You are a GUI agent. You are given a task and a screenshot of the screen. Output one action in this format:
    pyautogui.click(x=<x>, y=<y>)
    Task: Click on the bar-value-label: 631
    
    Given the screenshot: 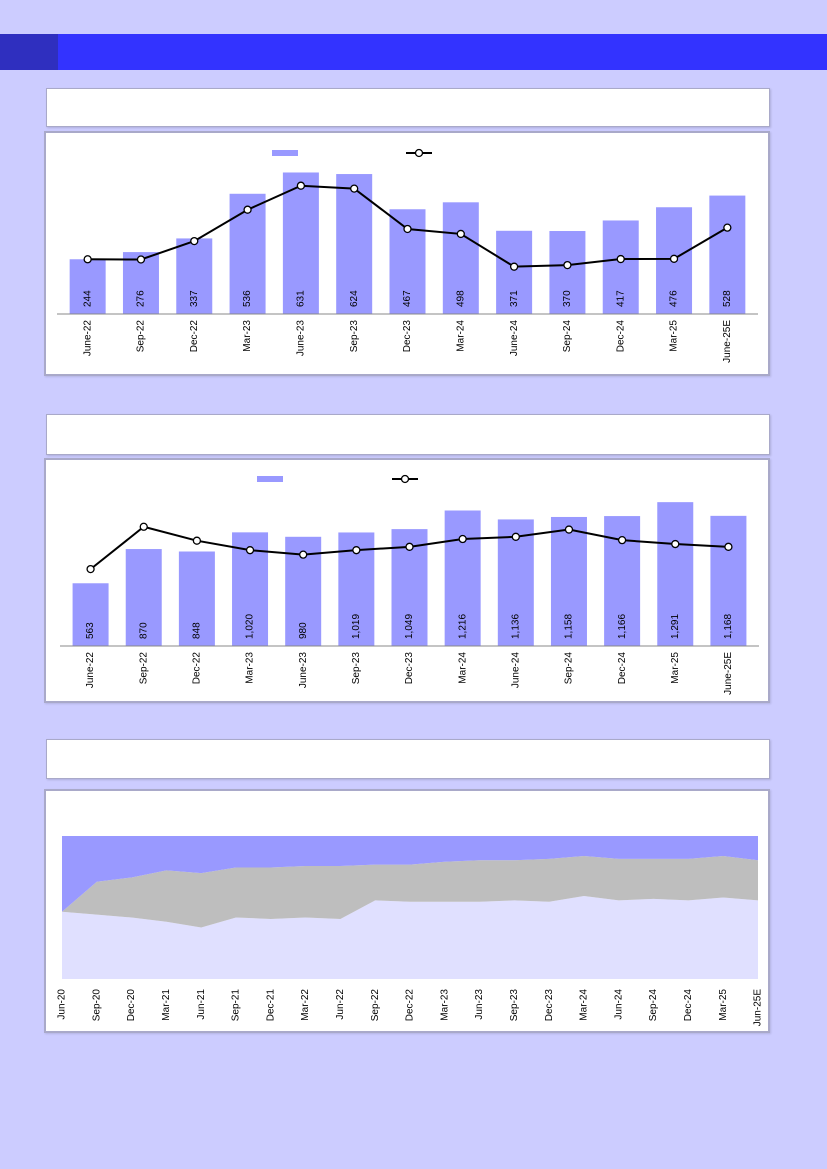 What is the action you would take?
    pyautogui.click(x=301, y=298)
    